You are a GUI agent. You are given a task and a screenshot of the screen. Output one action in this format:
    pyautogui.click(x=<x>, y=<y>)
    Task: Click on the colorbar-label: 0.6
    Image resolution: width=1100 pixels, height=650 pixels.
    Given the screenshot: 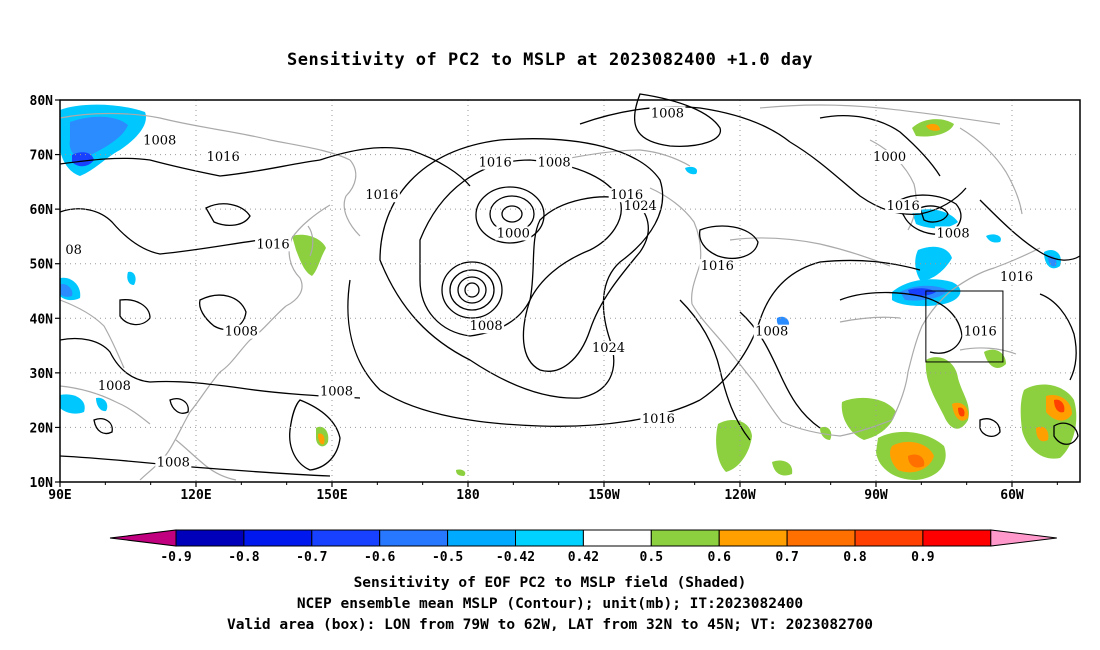 What is the action you would take?
    pyautogui.click(x=719, y=557)
    